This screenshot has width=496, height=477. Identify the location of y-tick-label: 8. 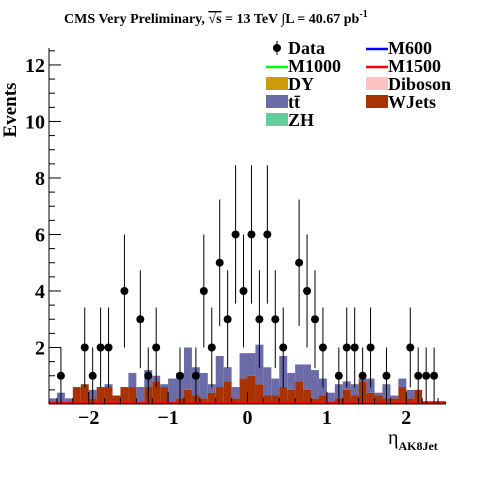
(40, 179).